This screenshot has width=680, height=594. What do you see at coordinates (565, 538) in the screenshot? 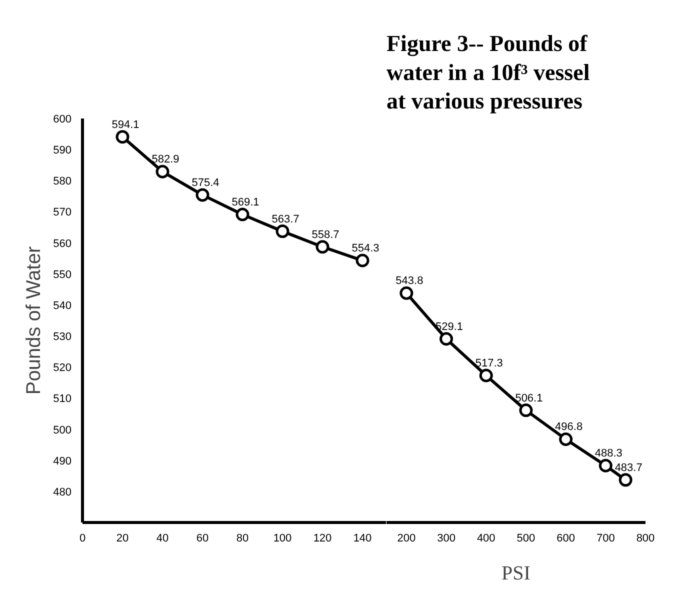
I see `x-tick-label: 600` at bounding box center [565, 538].